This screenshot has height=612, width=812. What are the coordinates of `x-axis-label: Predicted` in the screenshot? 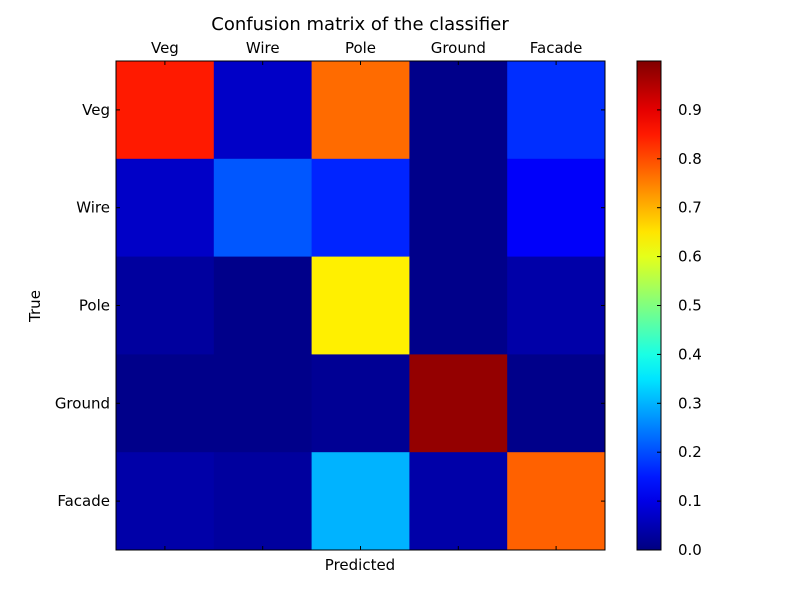 It's located at (360, 565).